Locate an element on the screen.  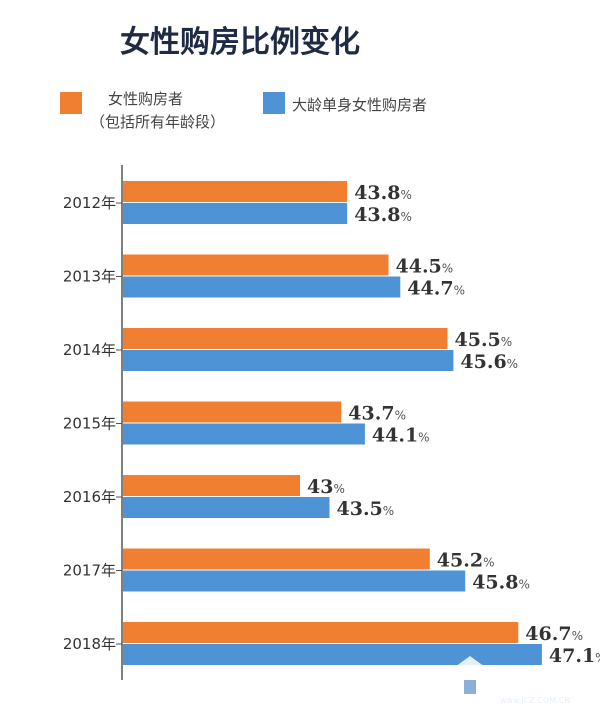
legend-label-series-1: 女性购房者 is located at coordinates (145, 99).